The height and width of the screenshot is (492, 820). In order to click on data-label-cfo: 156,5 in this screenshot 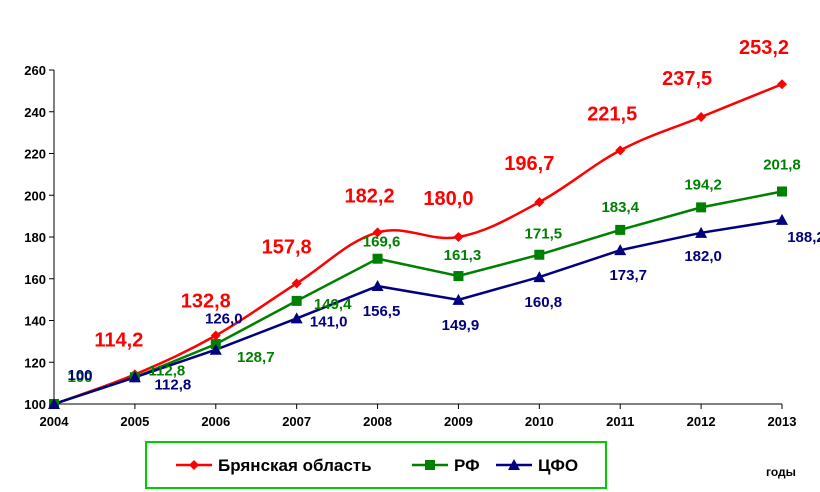, I will do `click(382, 311)`.